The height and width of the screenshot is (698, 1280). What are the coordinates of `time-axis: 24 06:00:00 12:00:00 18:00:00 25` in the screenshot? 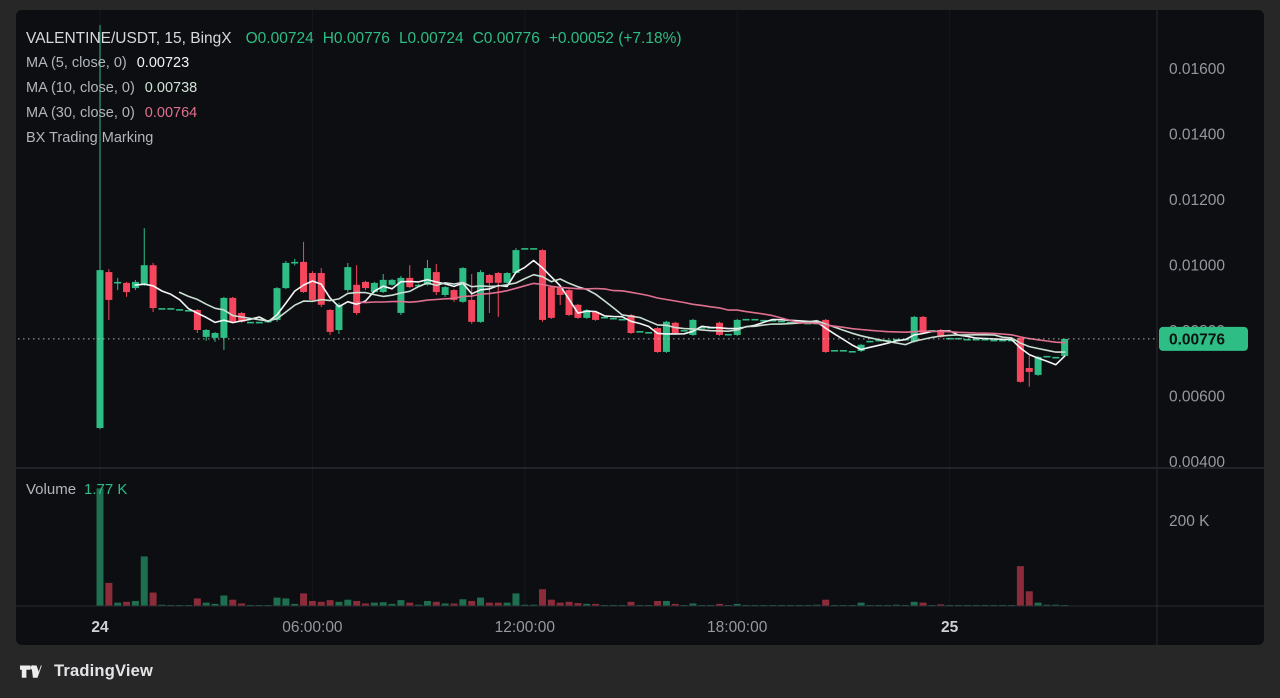 It's located at (524, 627).